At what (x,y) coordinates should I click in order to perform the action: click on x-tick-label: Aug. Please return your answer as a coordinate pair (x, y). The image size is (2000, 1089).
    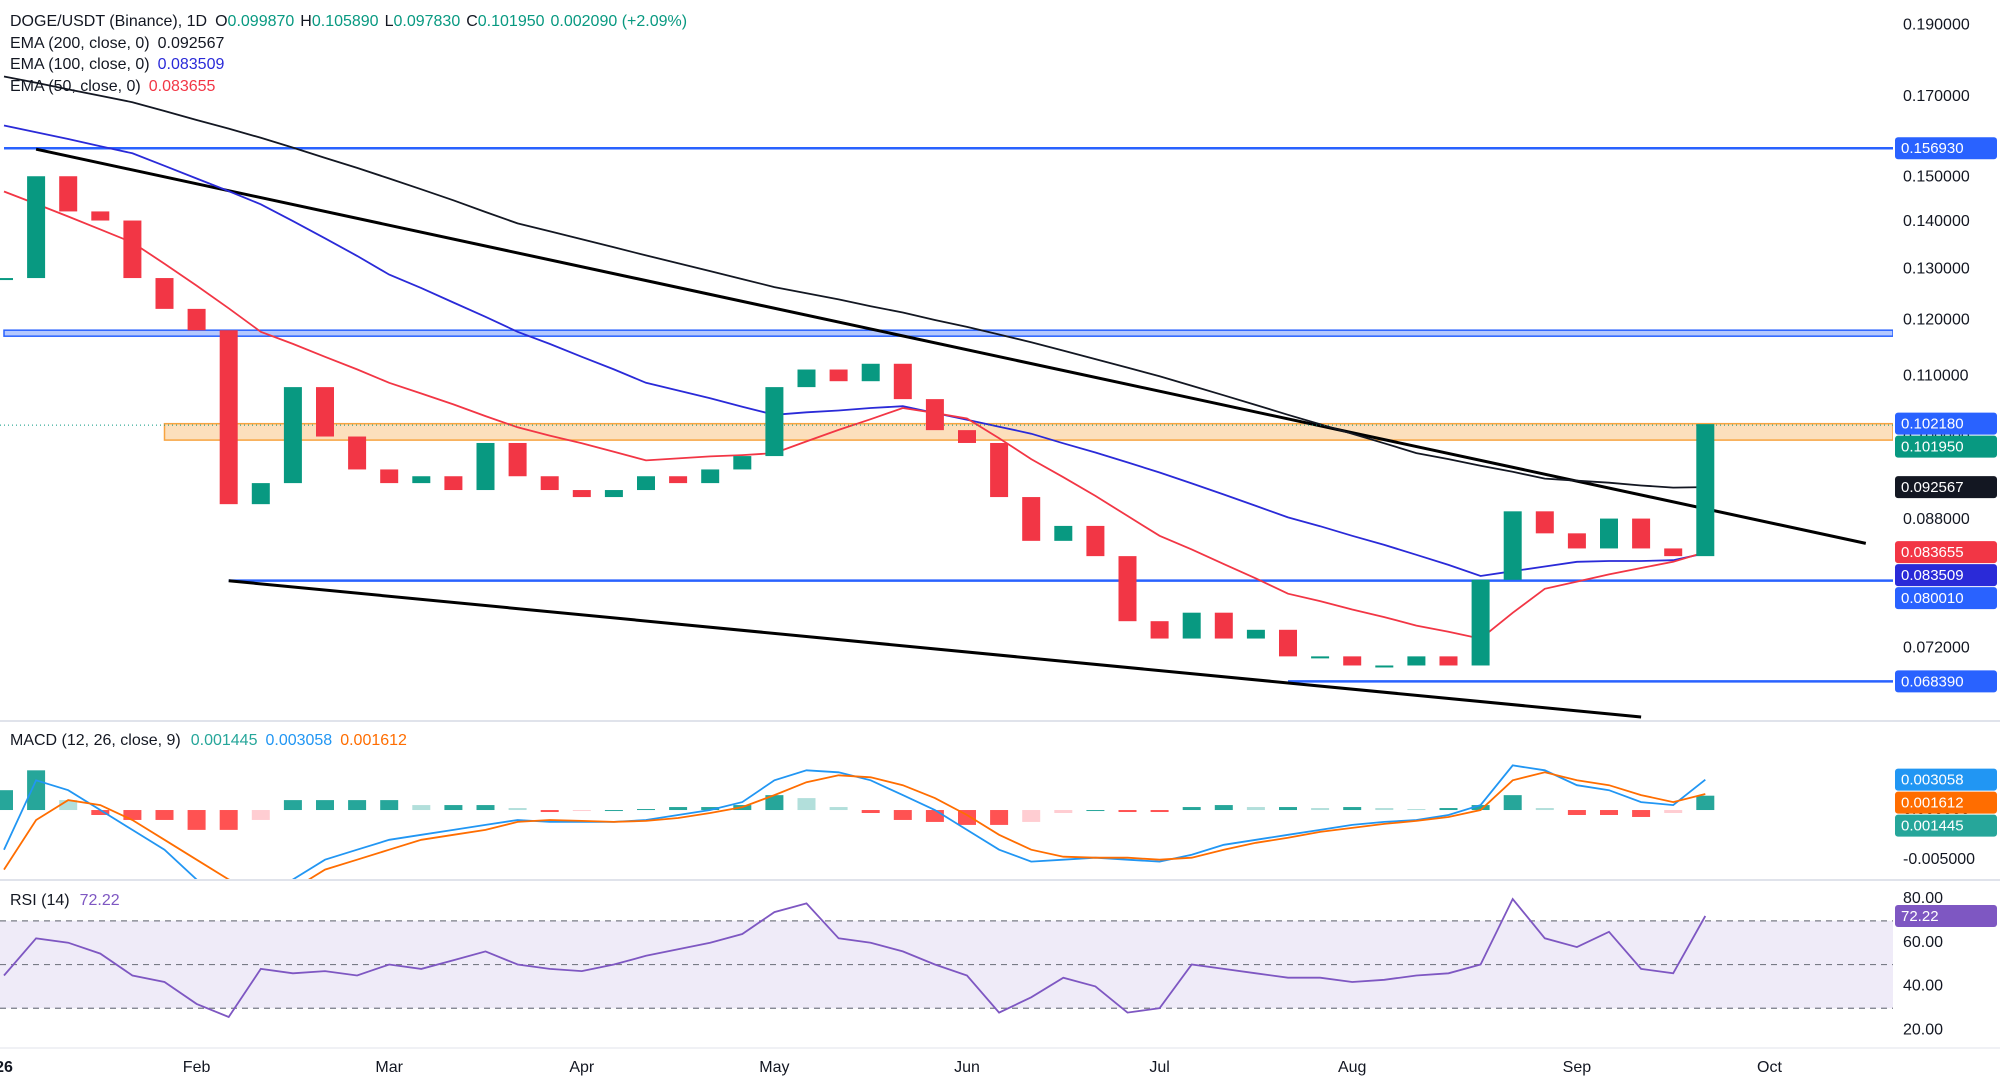
    Looking at the image, I should click on (1352, 1067).